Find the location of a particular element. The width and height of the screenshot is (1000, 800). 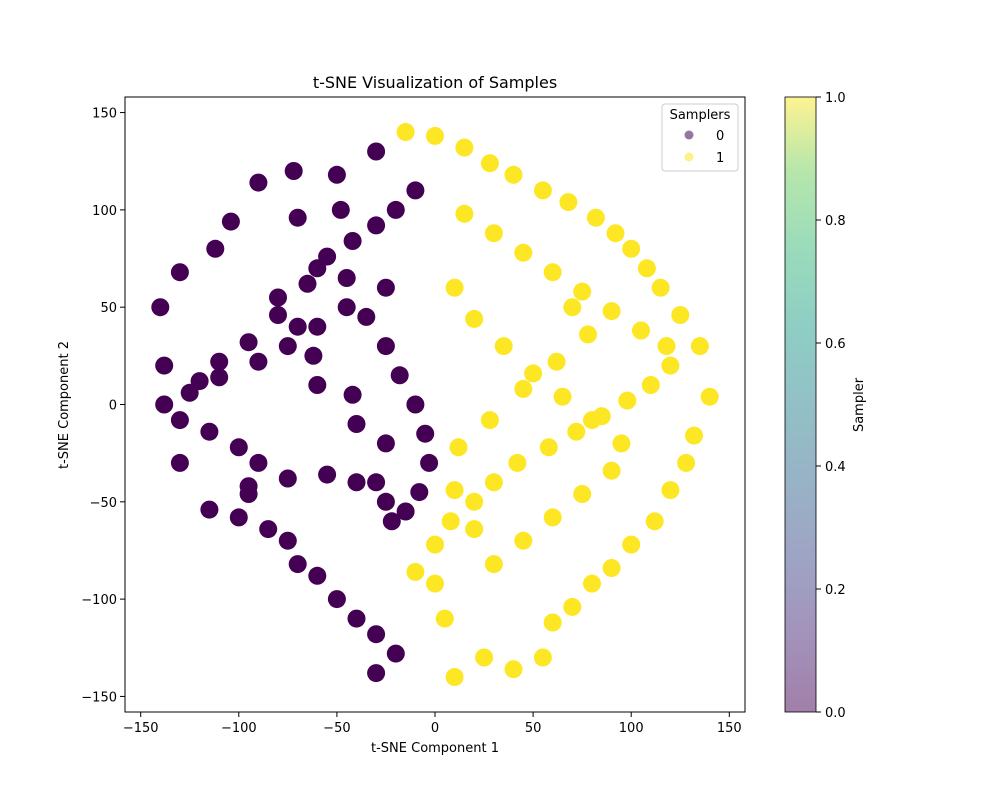

colorbar: 0.0 0.2 0.4 0.6 0.8 1.0 Sampler is located at coordinates (825, 406).